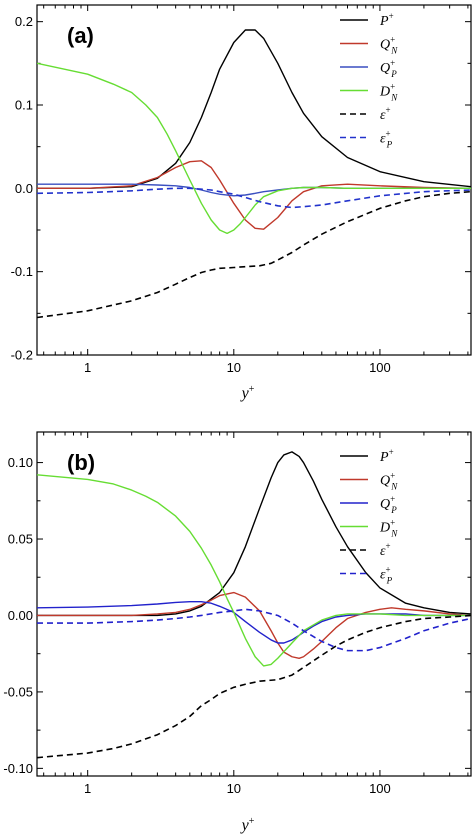 The width and height of the screenshot is (474, 835). What do you see at coordinates (22, 271) in the screenshot?
I see `y-tick-label: -0.1` at bounding box center [22, 271].